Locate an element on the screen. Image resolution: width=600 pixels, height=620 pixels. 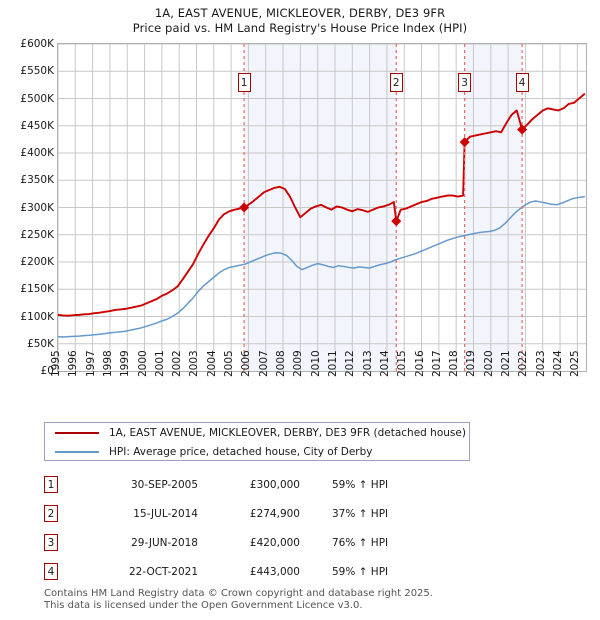
table-row: 4 22-OCT-2021 £443,000 59% ↑ HPI is located at coordinates (264, 571).